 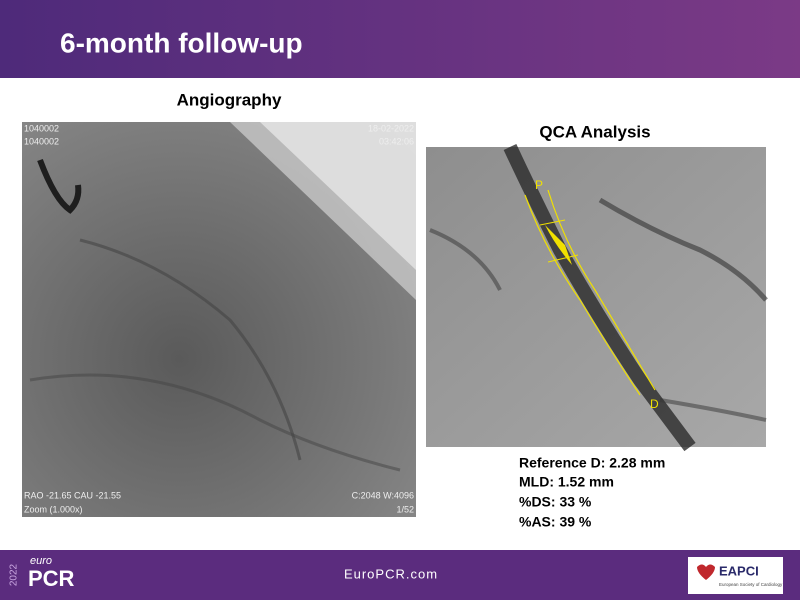 What do you see at coordinates (51, 578) in the screenshot?
I see `footer-brand: PCR` at bounding box center [51, 578].